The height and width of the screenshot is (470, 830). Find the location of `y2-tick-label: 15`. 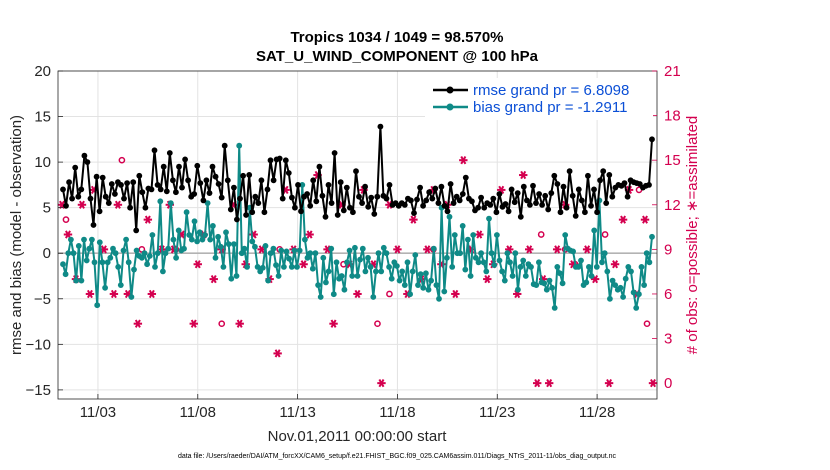

y2-tick-label: 15 is located at coordinates (672, 160).